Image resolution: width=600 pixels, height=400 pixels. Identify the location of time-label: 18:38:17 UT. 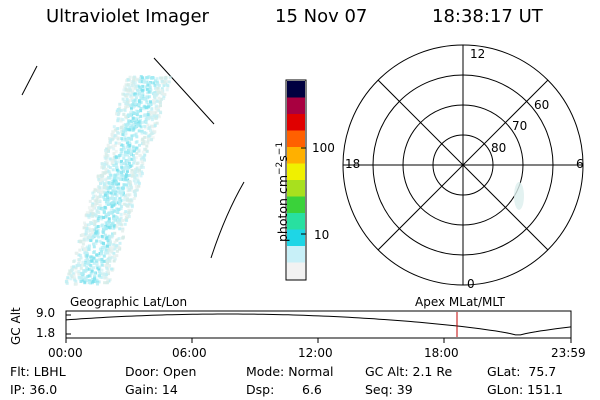
(487, 16).